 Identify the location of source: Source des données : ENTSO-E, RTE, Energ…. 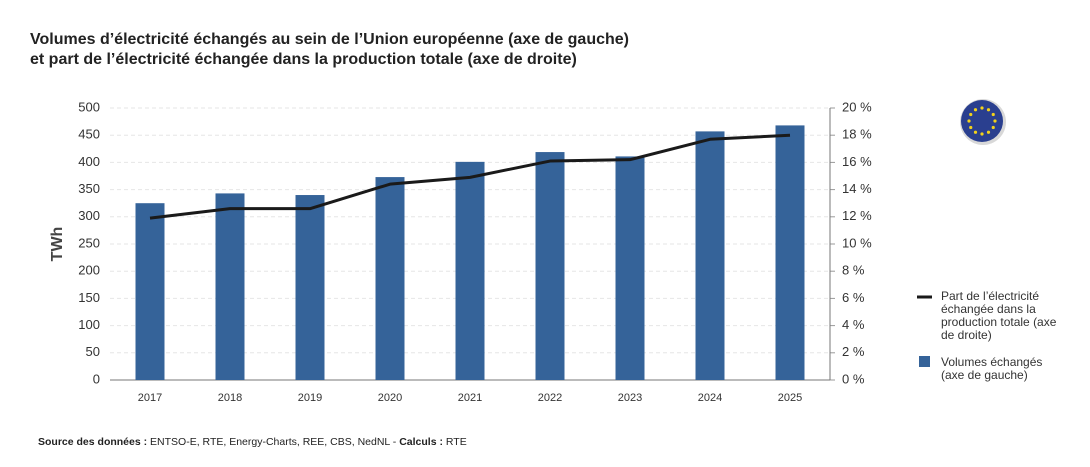
(252, 442).